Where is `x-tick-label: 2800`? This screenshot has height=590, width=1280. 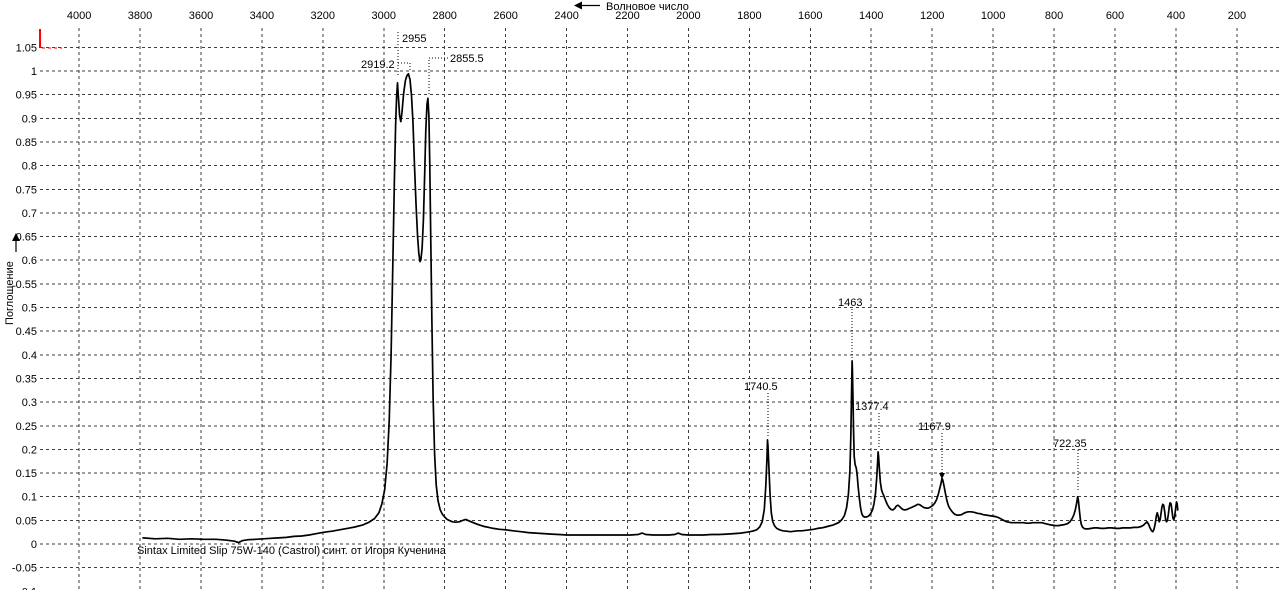
x-tick-label: 2800 is located at coordinates (444, 16).